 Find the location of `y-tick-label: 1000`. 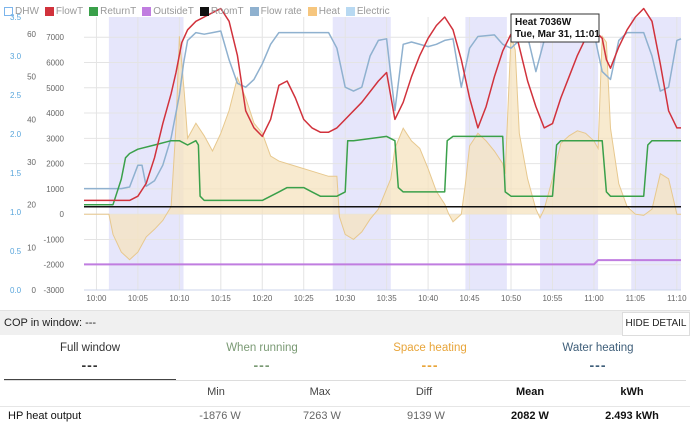

y-tick-label: 1000 is located at coordinates (55, 189).